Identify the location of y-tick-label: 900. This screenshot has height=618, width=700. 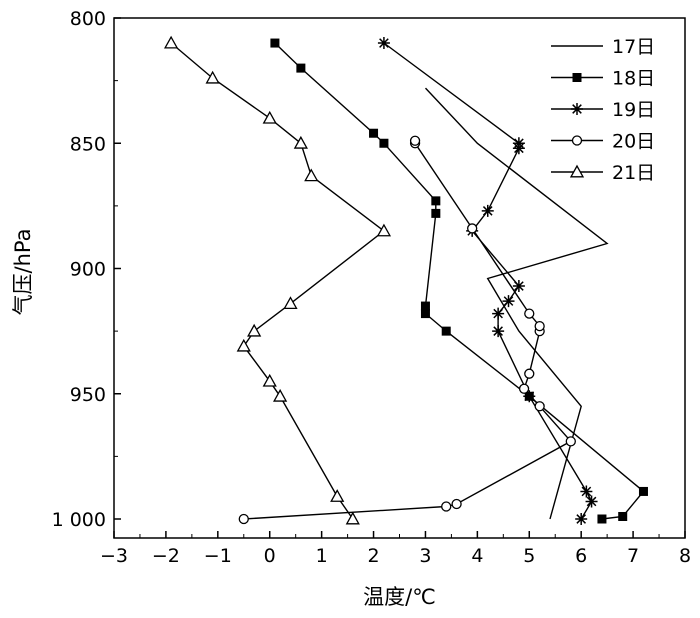
(88, 270).